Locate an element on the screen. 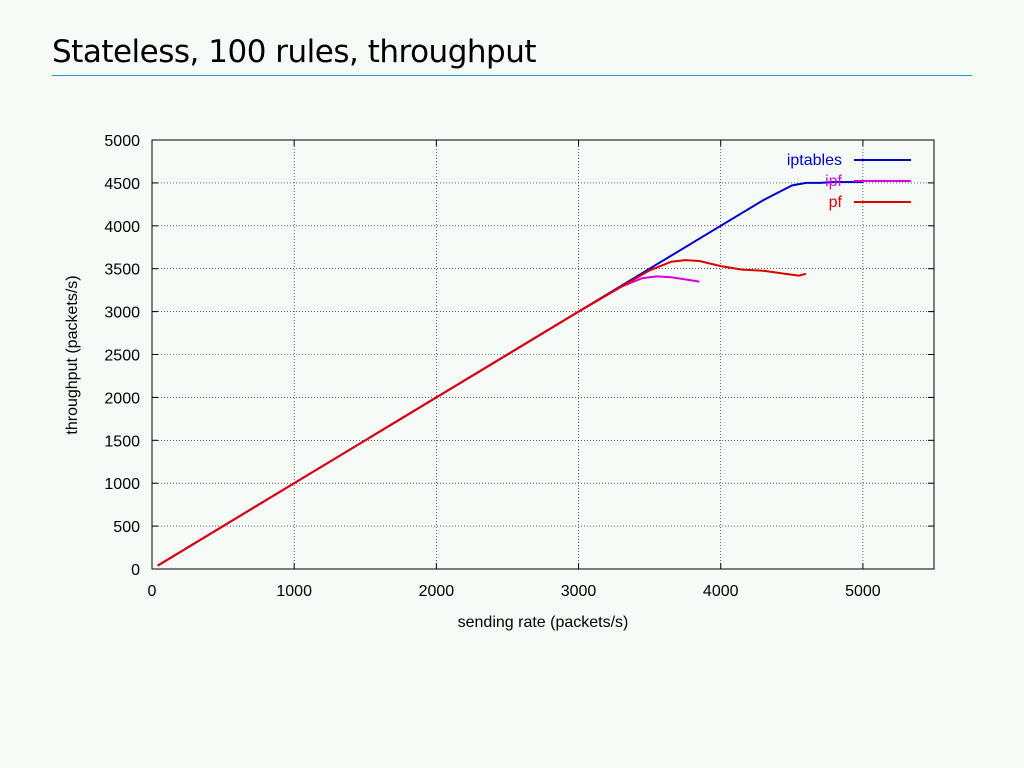 This screenshot has width=1024, height=768. x-tick-label: 3000 is located at coordinates (579, 591).